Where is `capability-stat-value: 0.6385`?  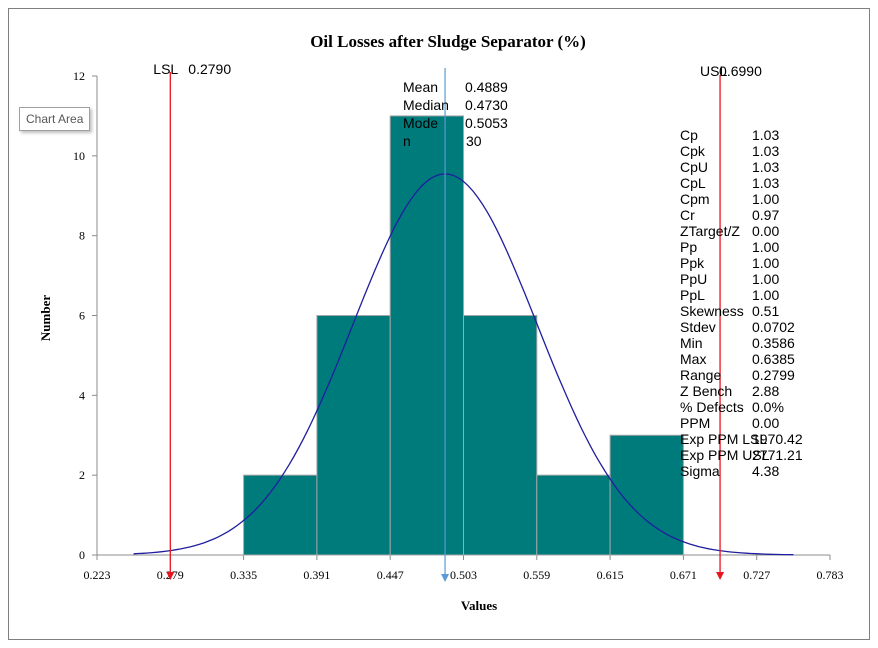
capability-stat-value: 0.6385 is located at coordinates (773, 359).